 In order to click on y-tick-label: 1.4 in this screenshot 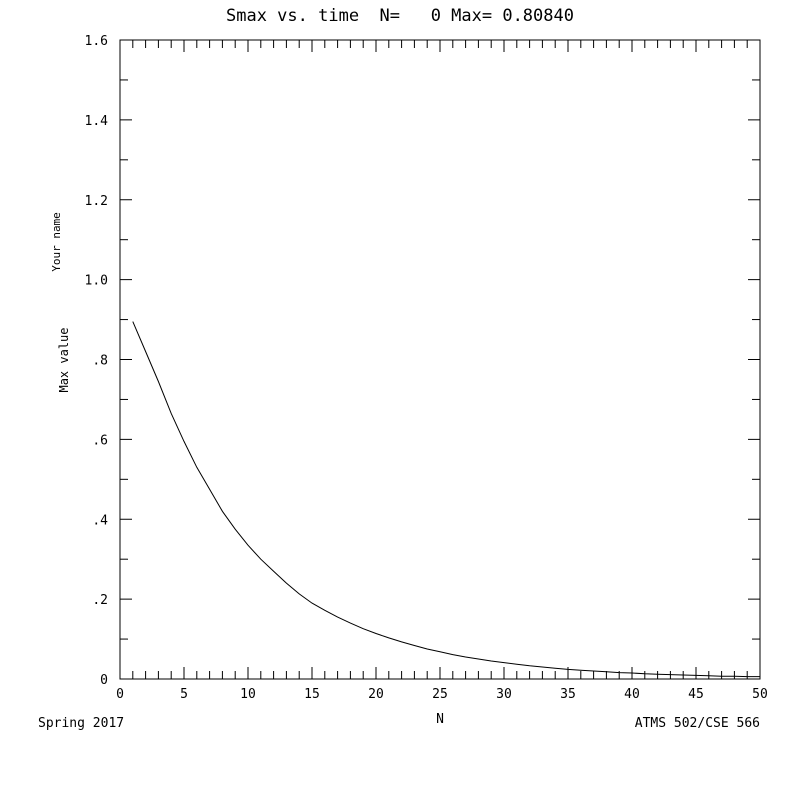, I will do `click(97, 121)`.